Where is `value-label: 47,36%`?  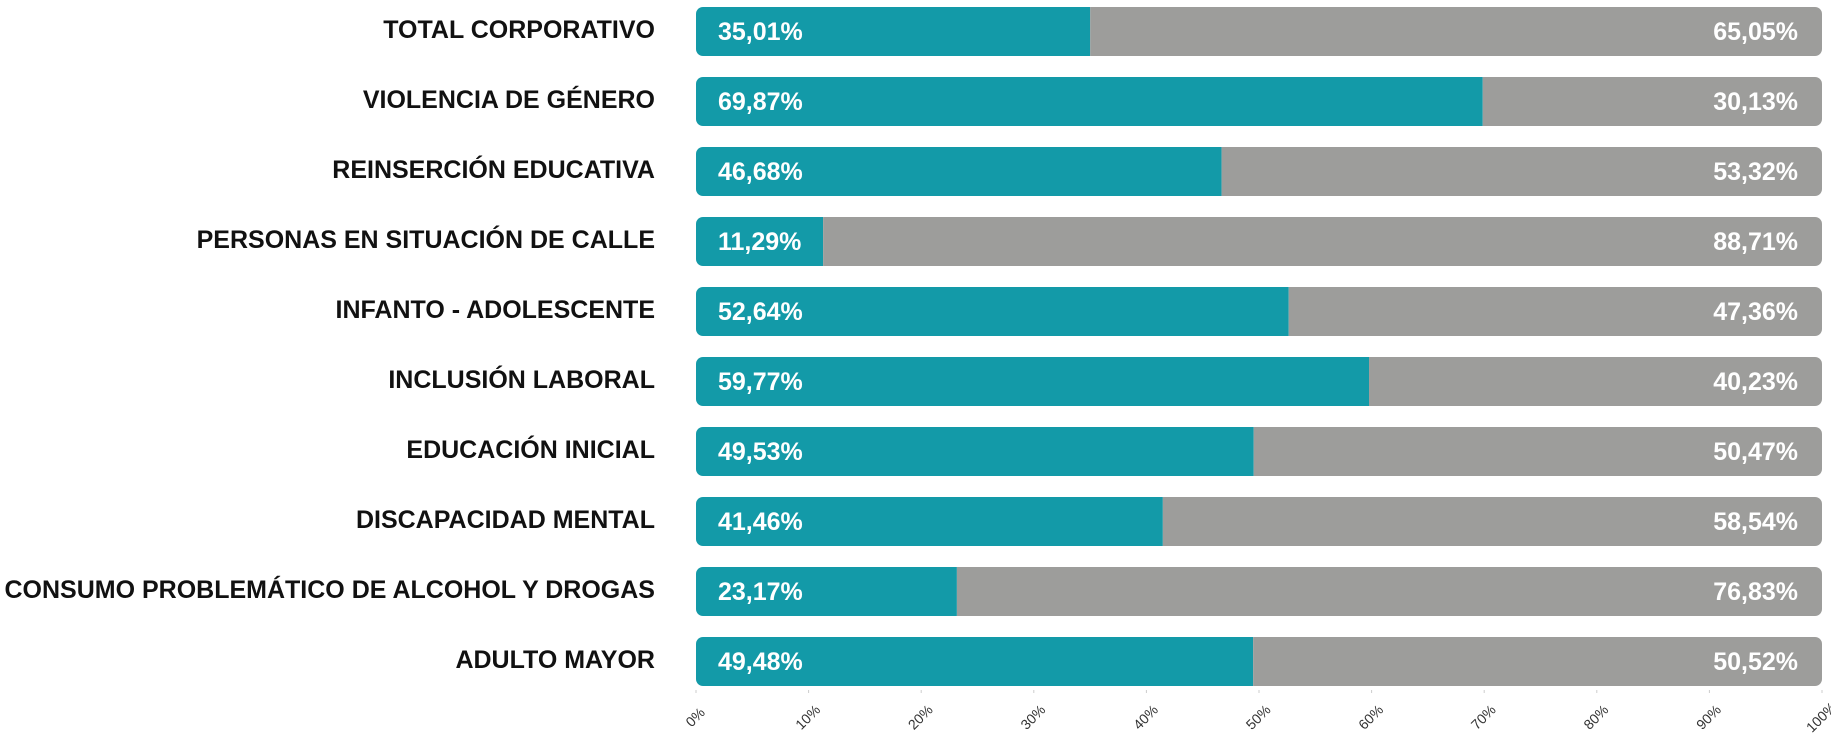 value-label: 47,36% is located at coordinates (1755, 312).